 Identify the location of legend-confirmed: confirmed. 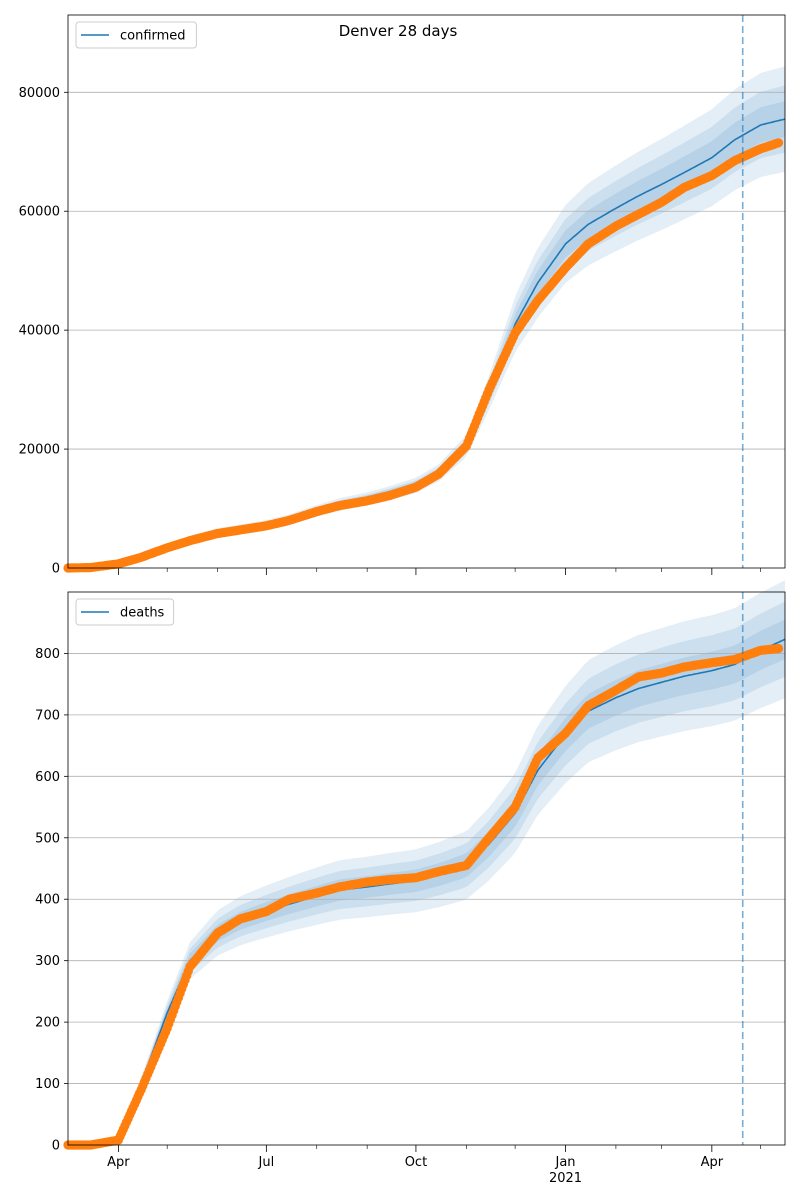
(136, 35).